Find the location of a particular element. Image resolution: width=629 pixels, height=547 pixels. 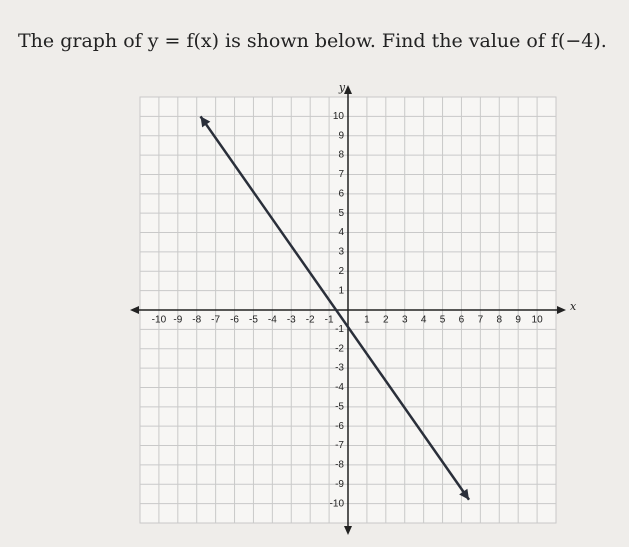

x-tick-label: 9 is located at coordinates (518, 320).